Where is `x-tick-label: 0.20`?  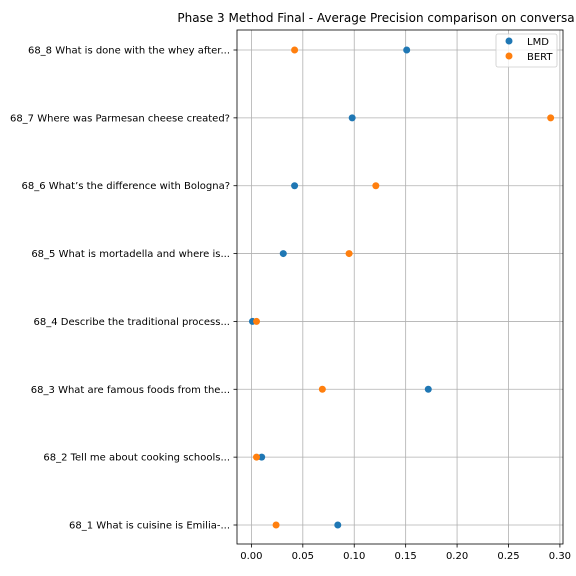
x-tick-label: 0.20 is located at coordinates (457, 556).